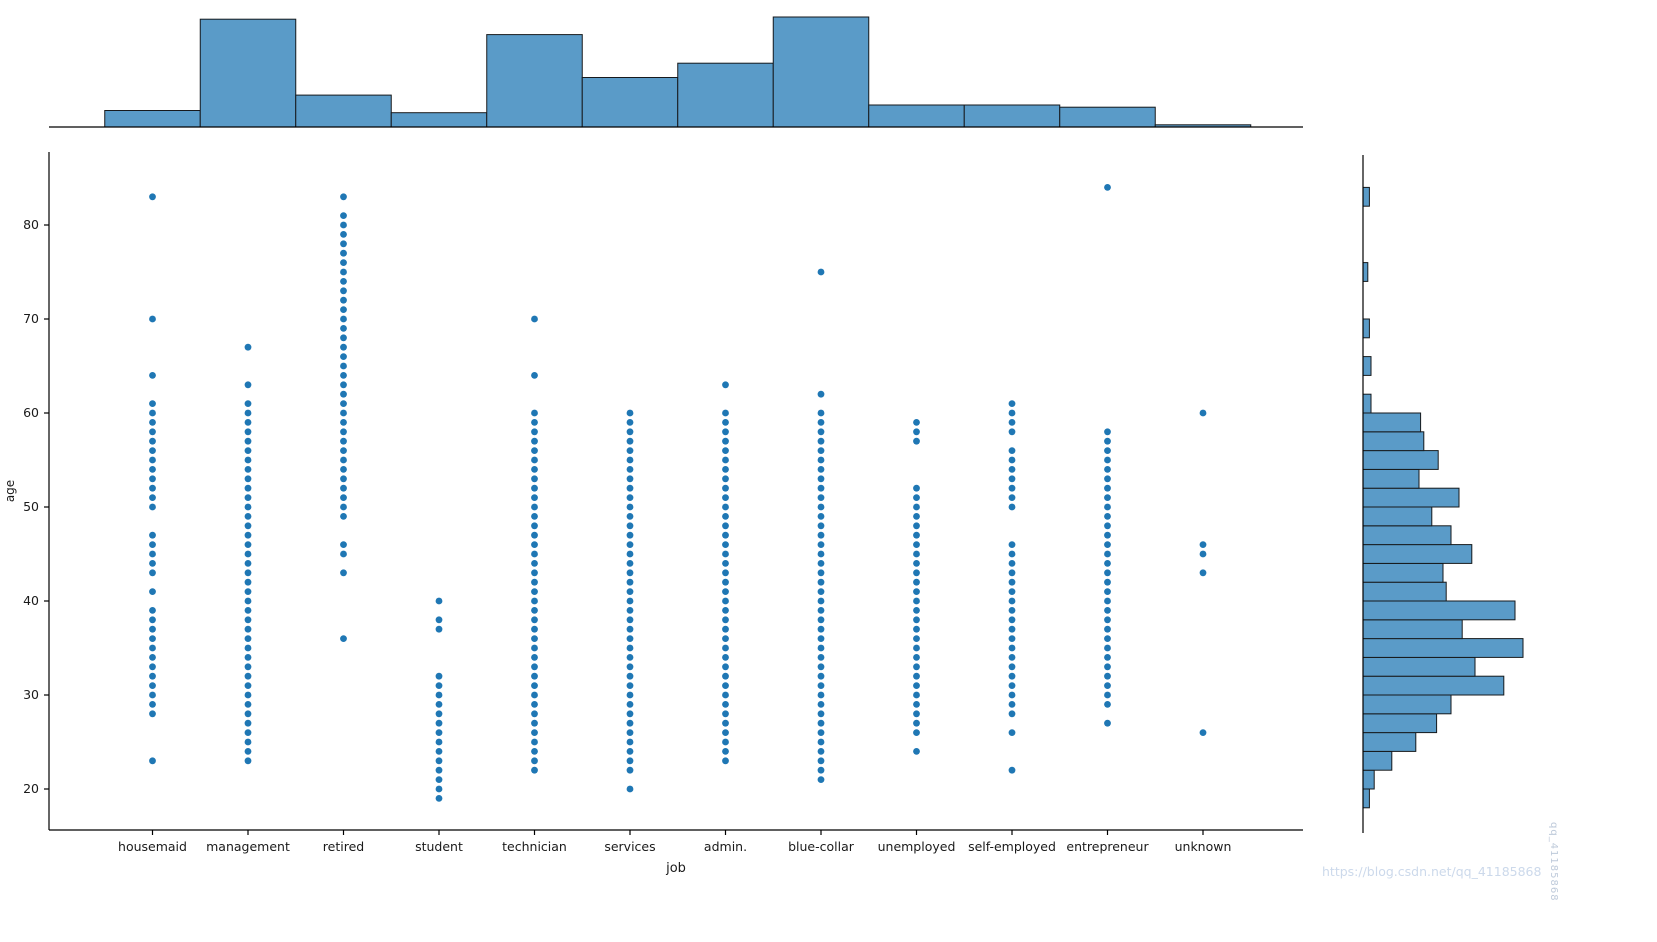  I want to click on y-axis-title: age, so click(10, 491).